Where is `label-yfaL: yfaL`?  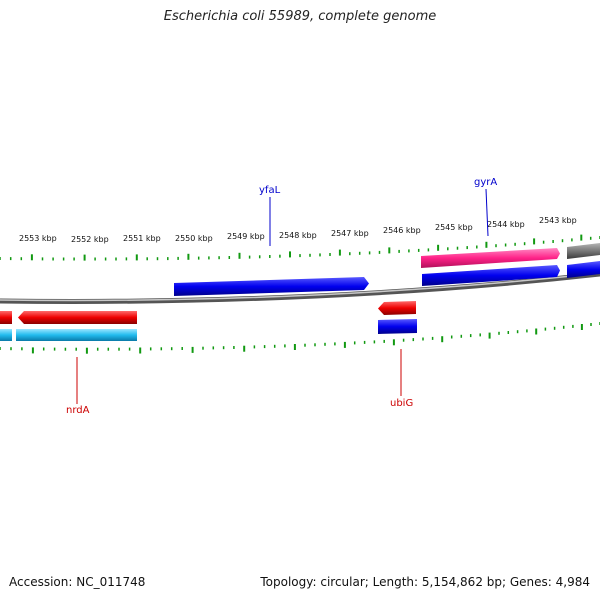
label-yfaL: yfaL is located at coordinates (270, 190).